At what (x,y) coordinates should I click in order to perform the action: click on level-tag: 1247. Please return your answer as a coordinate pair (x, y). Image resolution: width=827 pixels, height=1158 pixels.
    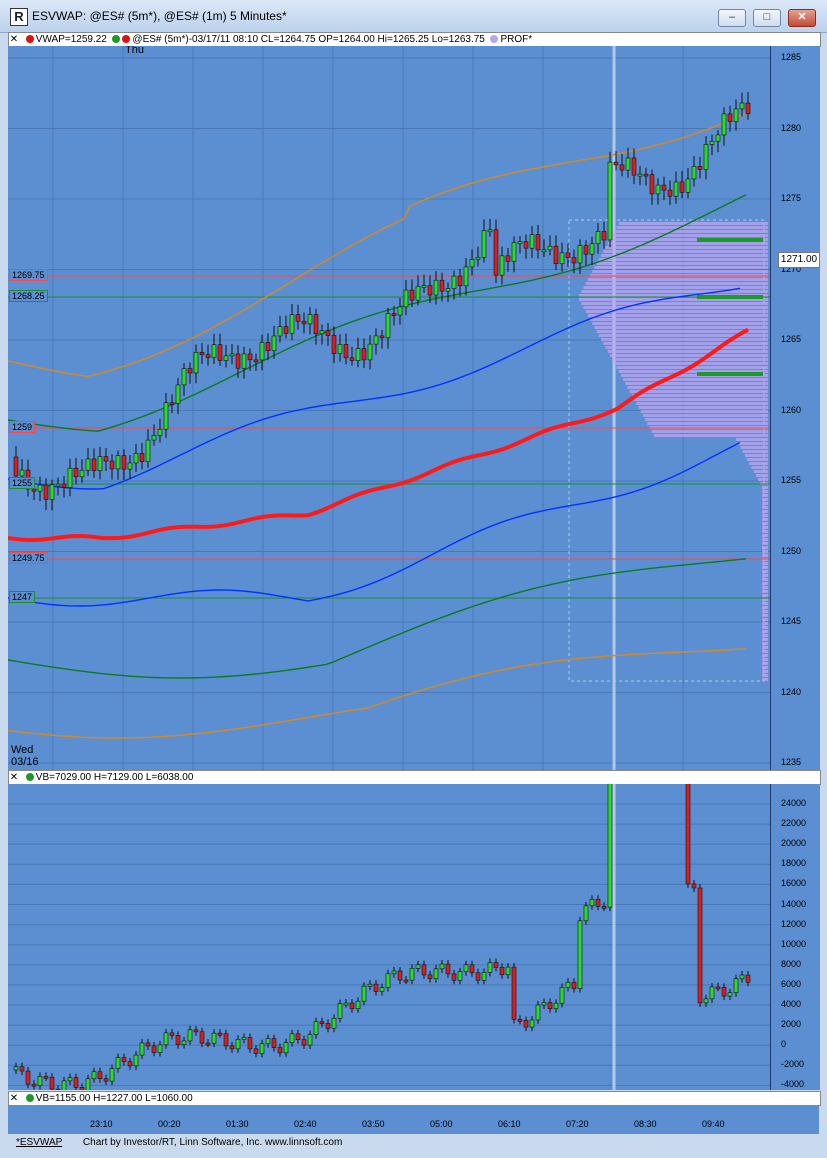
    Looking at the image, I should click on (22, 597).